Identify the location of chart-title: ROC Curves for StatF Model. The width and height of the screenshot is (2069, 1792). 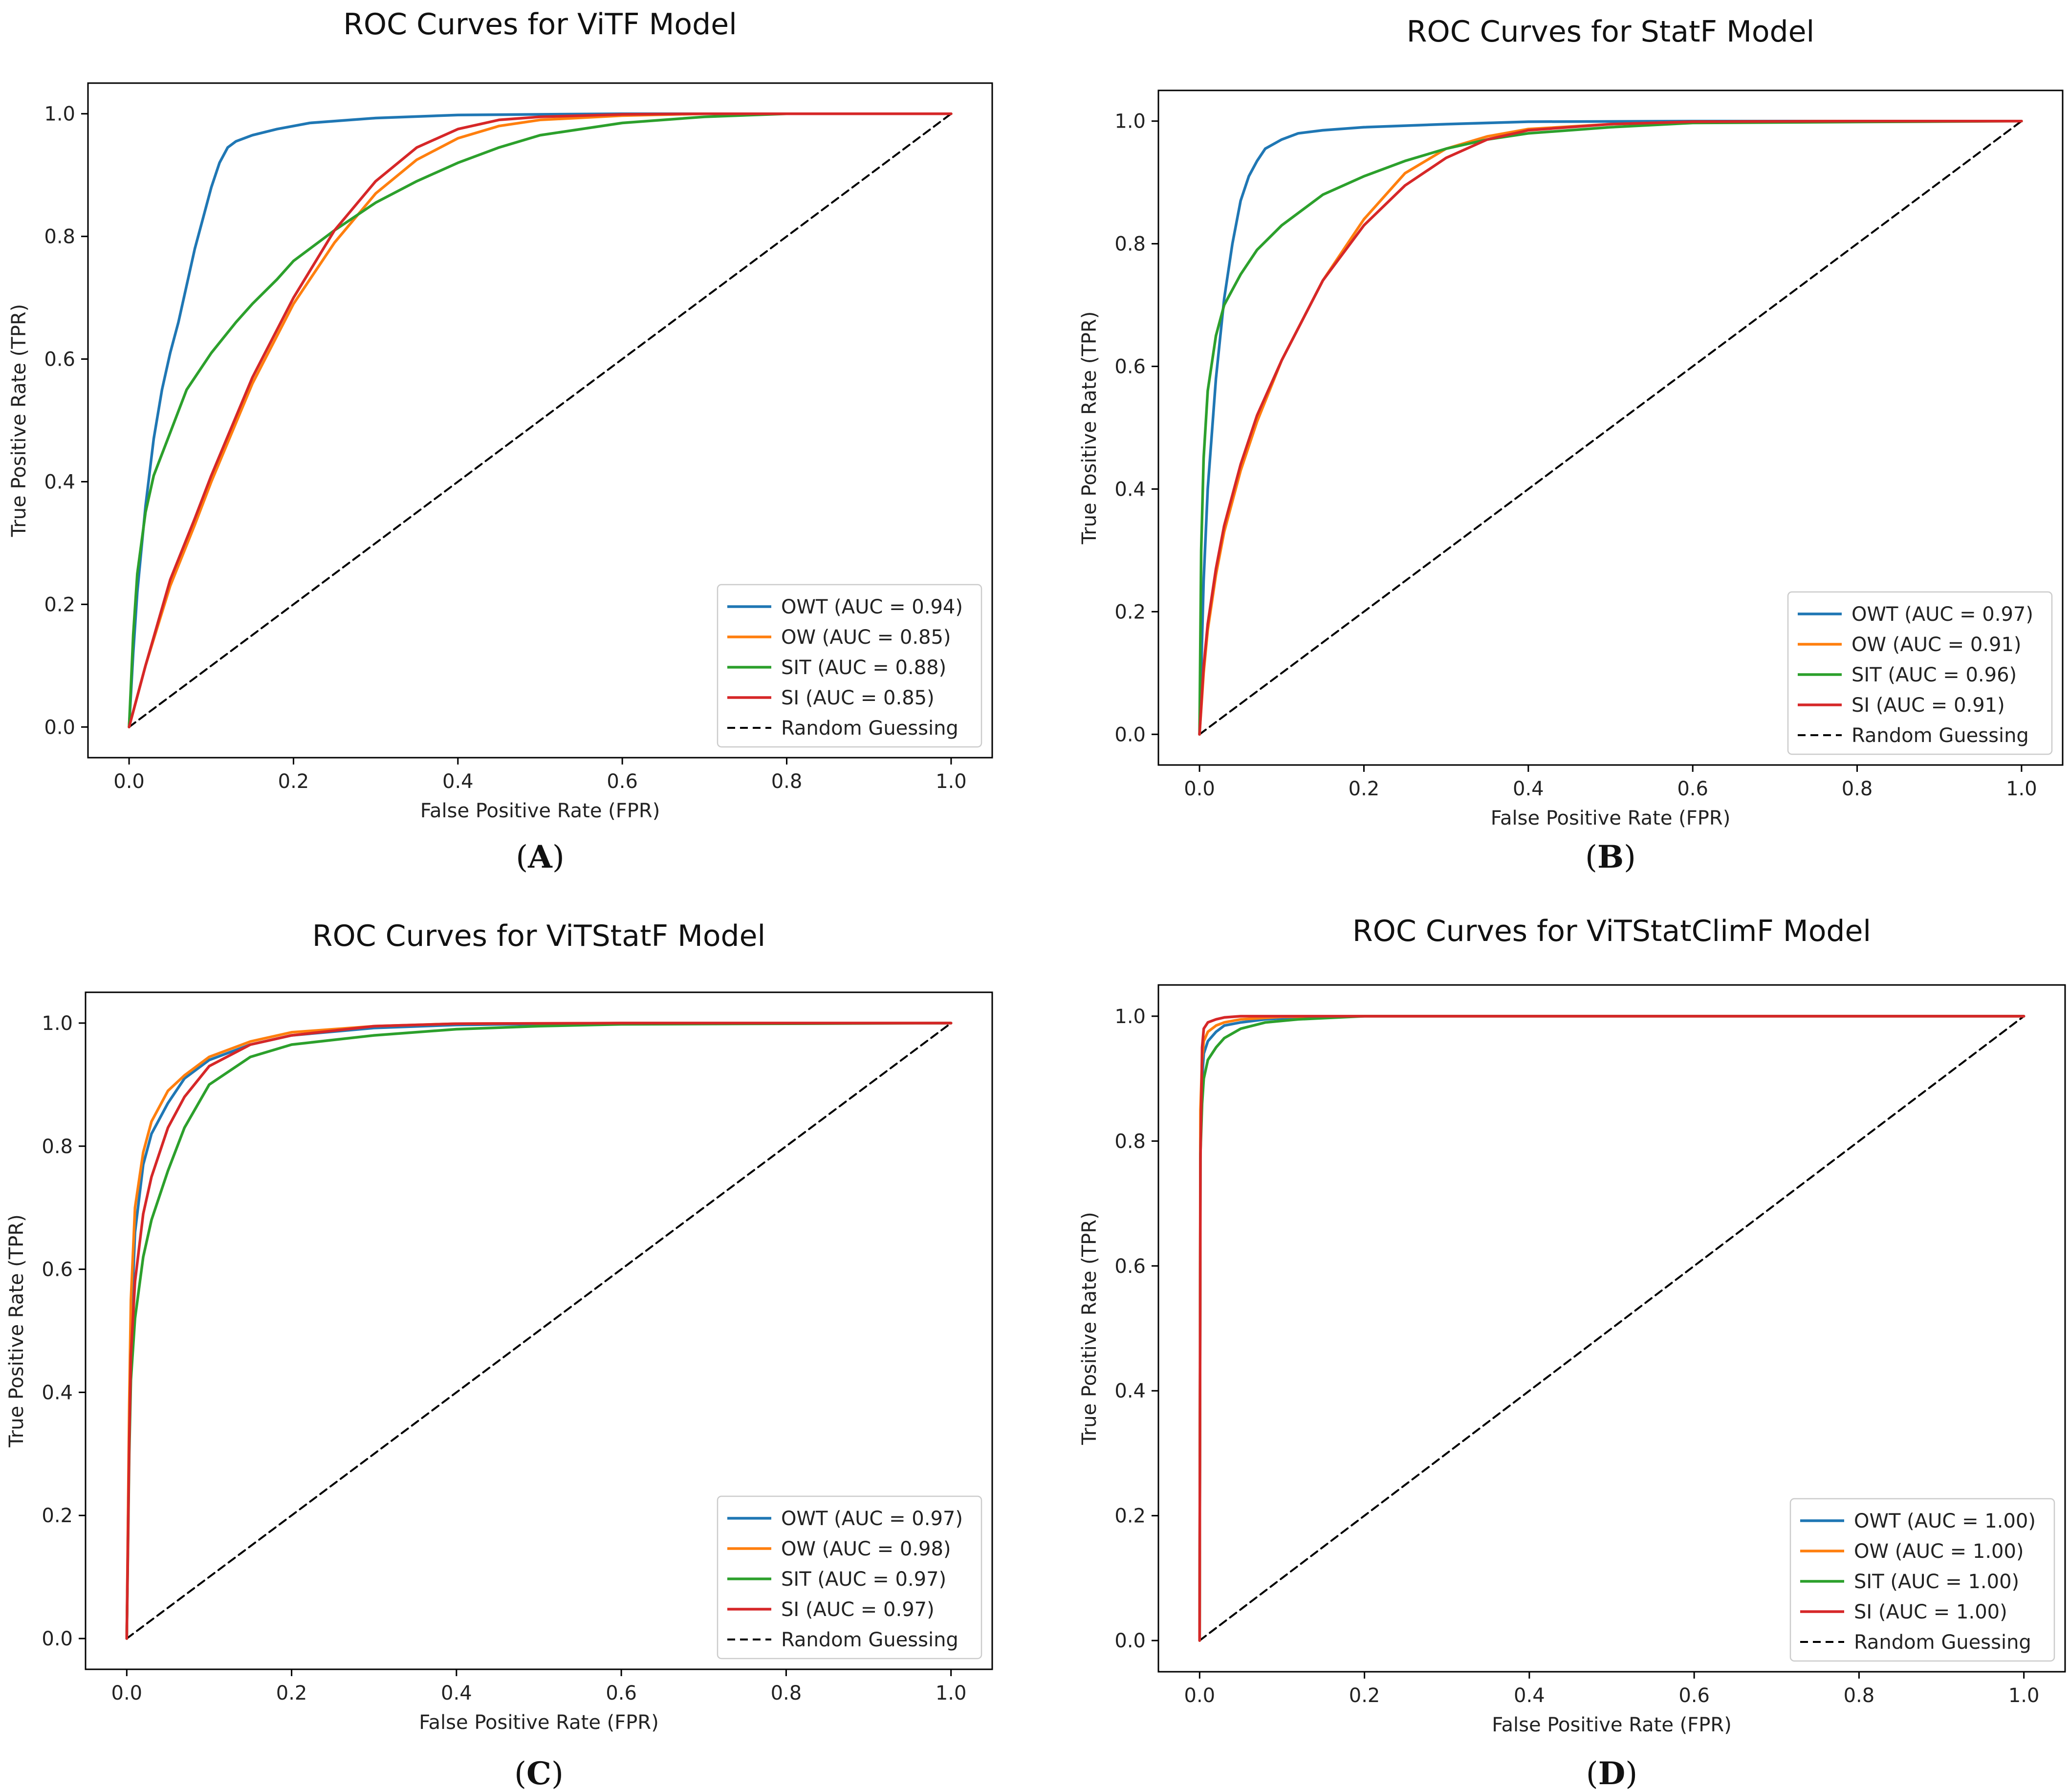
(1611, 32).